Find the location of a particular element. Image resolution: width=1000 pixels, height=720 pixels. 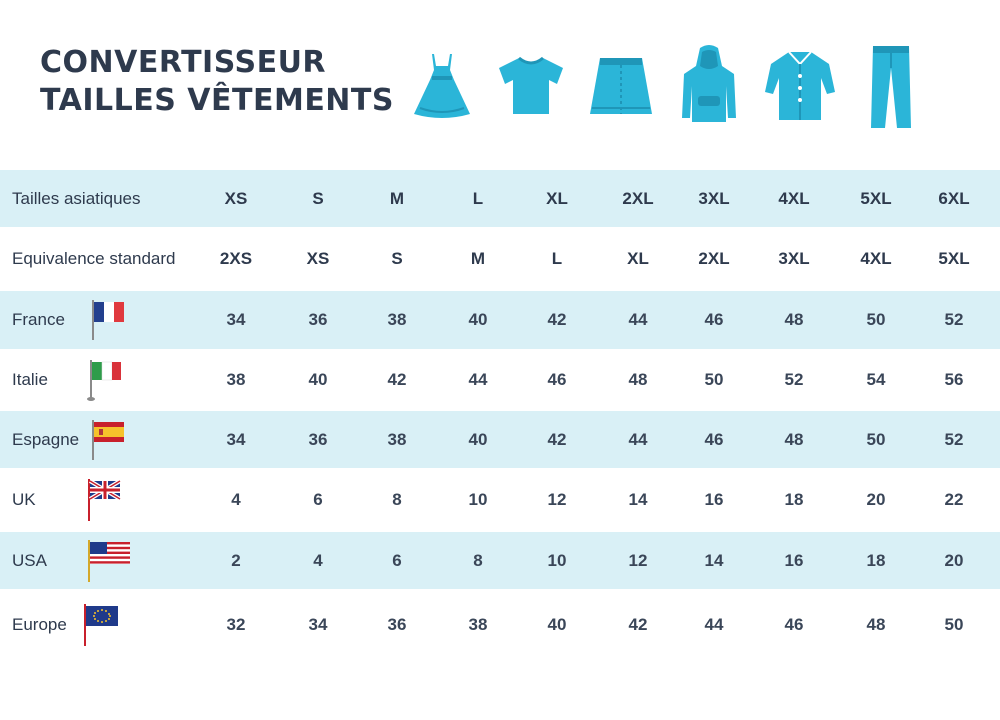

table-row: France 34 36 38 40 42 44 46 48 50 52 is located at coordinates (500, 320).